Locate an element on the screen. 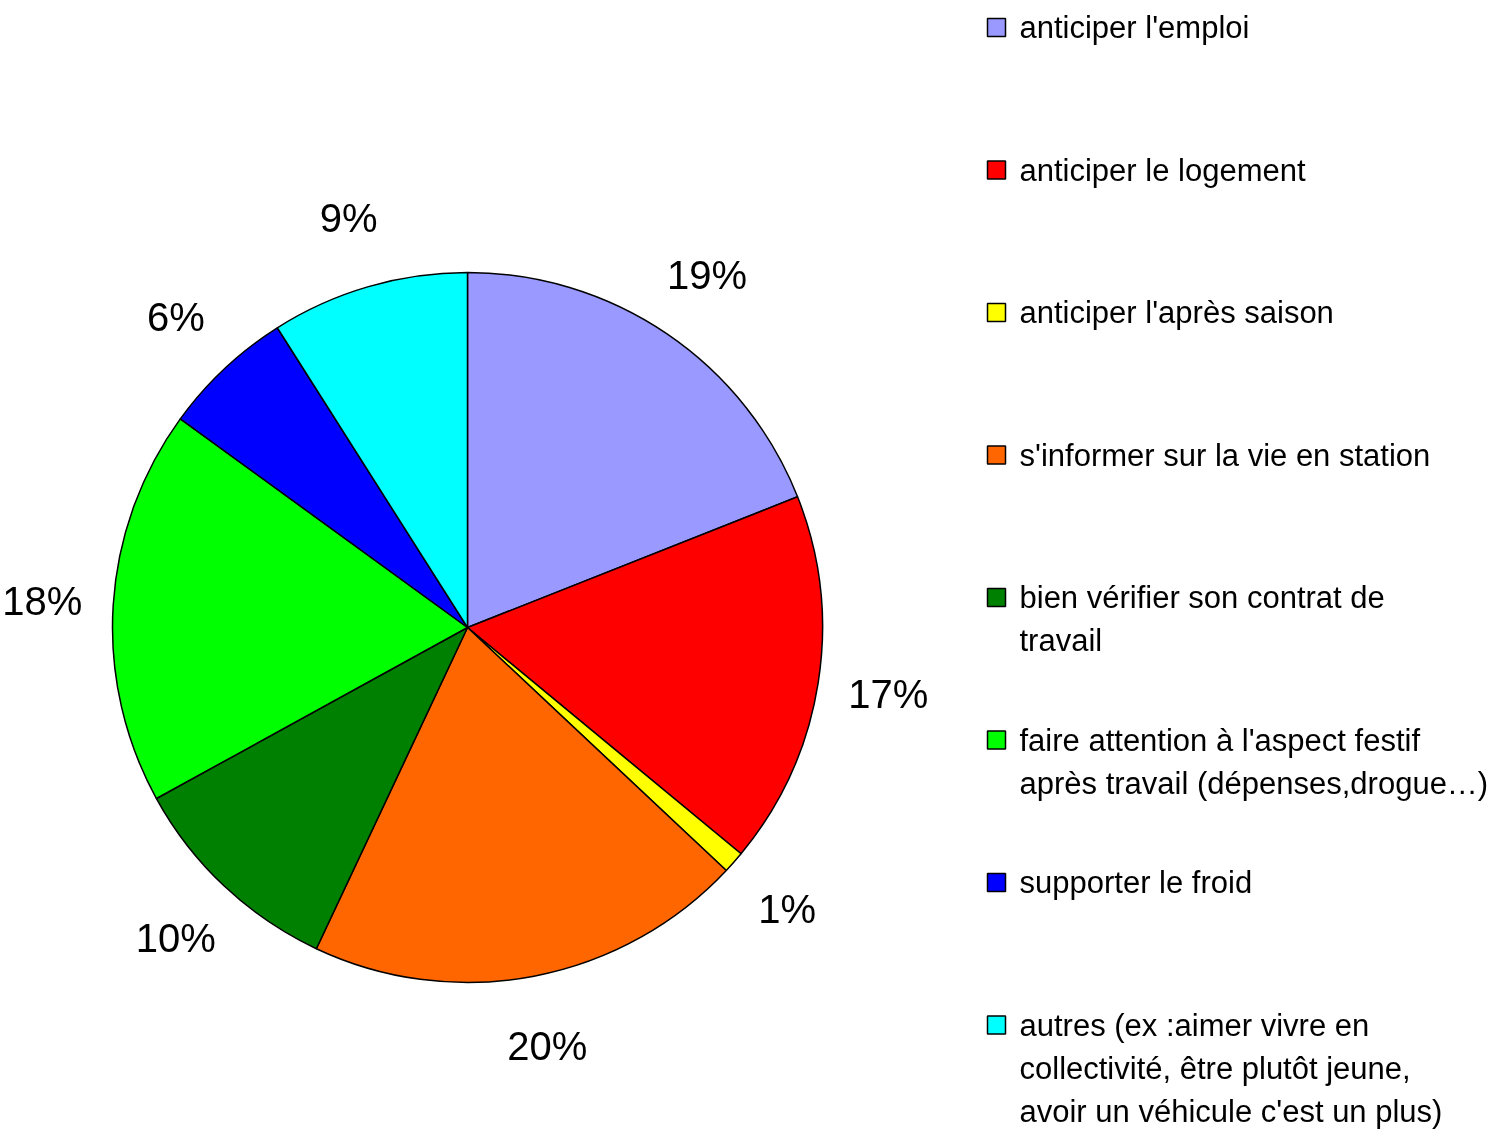 The image size is (1504, 1129). legend-label: faire attention à l'aspect festif après travail (dépenses,drogue…) is located at coordinates (1254, 761).